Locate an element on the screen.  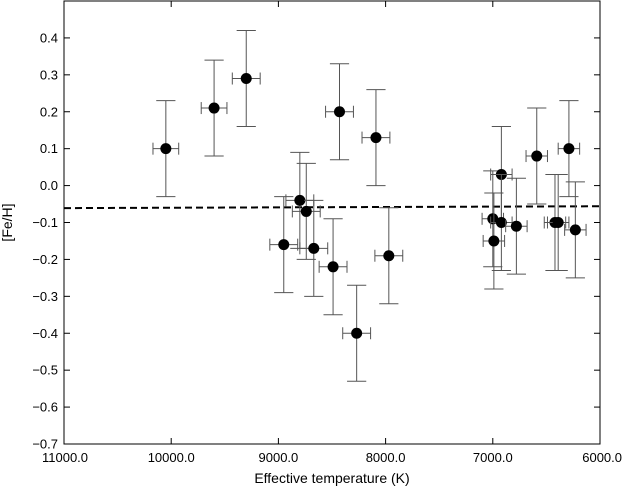
y-axis-label: [Fe/H] is located at coordinates (7, 222).